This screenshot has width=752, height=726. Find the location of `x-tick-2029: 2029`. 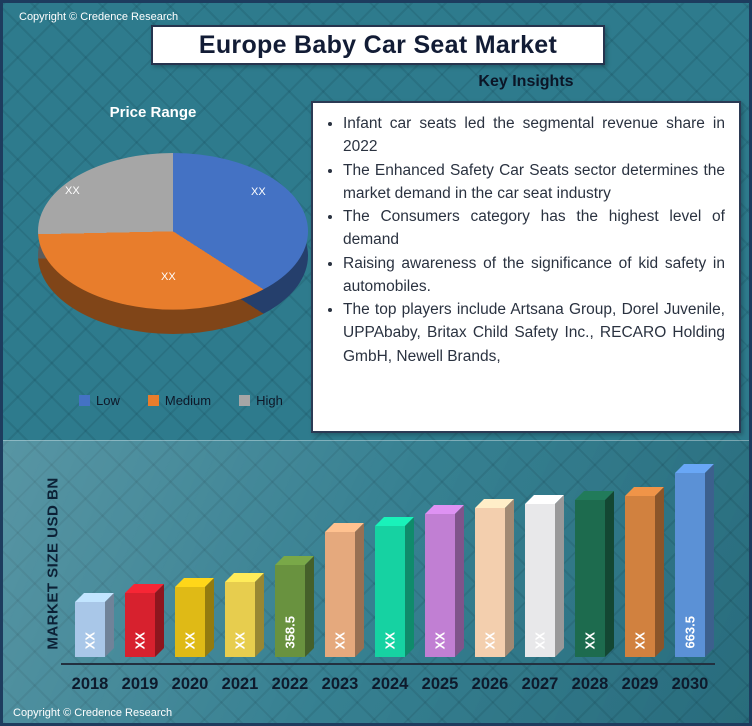

x-tick-2029: 2029 is located at coordinates (640, 684).